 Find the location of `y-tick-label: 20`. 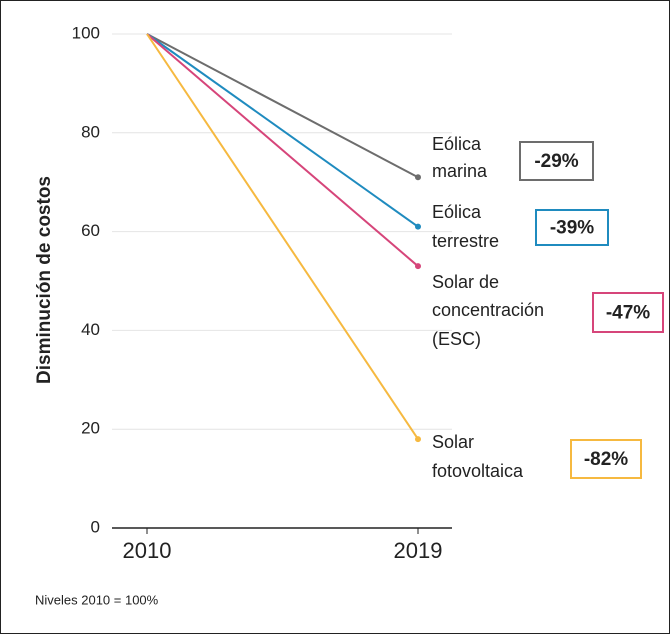

y-tick-label: 20 is located at coordinates (90, 428).